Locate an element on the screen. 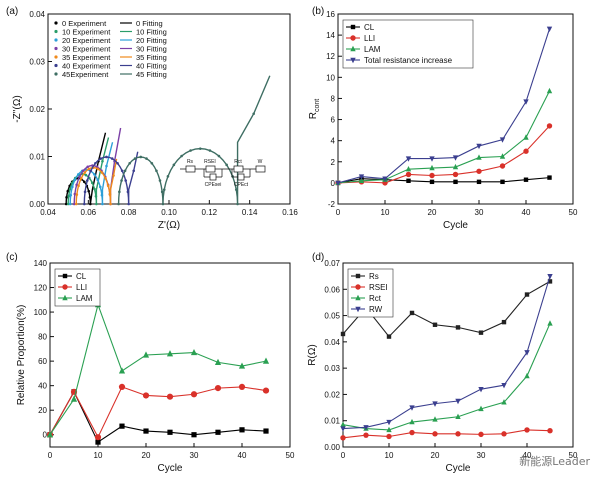 This screenshot has height=479, width=600. y-tick-label: 20 is located at coordinates (42, 410).